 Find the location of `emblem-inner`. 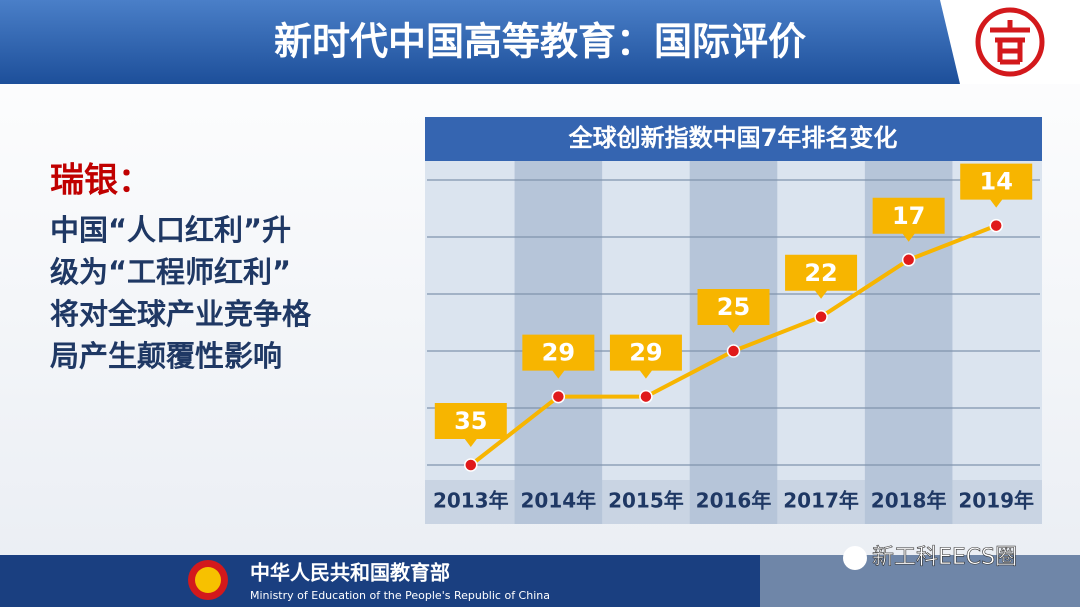

emblem-inner is located at coordinates (208, 580).